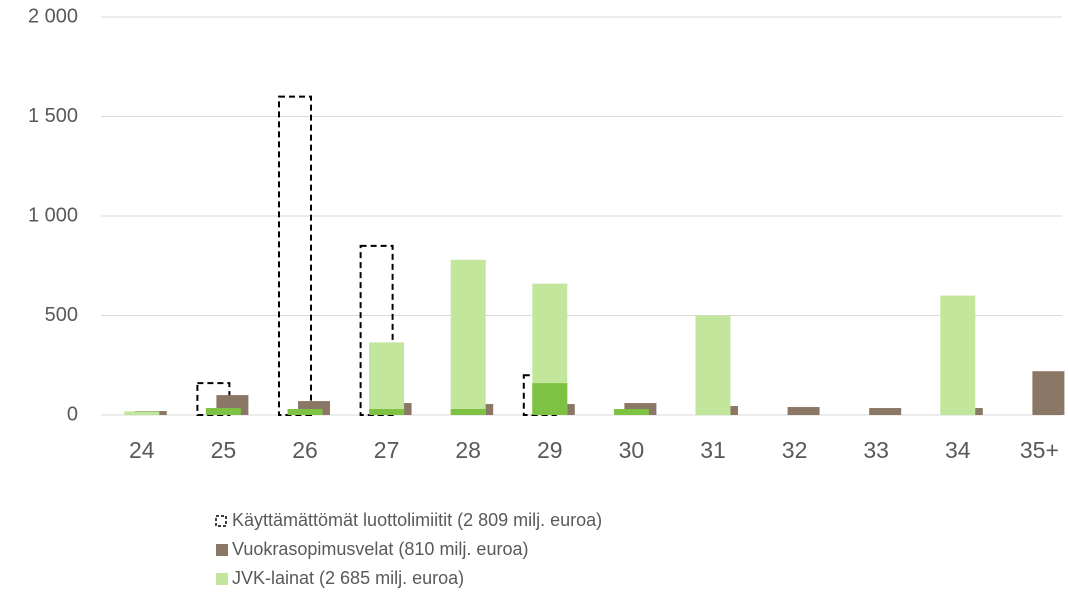  Describe the element at coordinates (468, 450) in the screenshot. I see `x-tick-label: 28` at that location.